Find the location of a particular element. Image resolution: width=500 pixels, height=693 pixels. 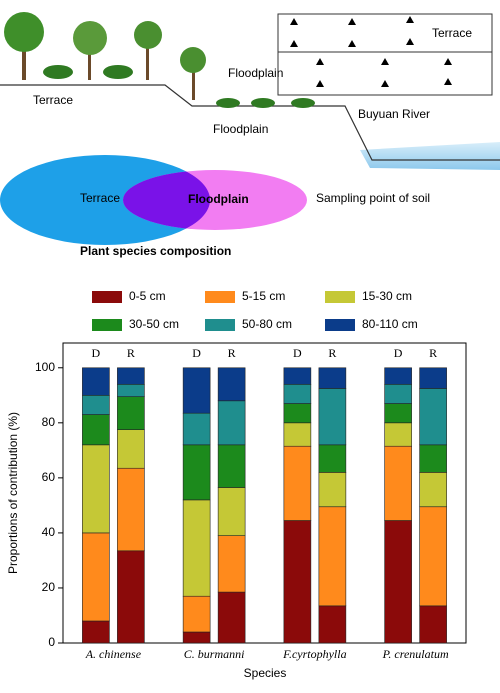

legend-label: 50-80 cm is located at coordinates (267, 324).